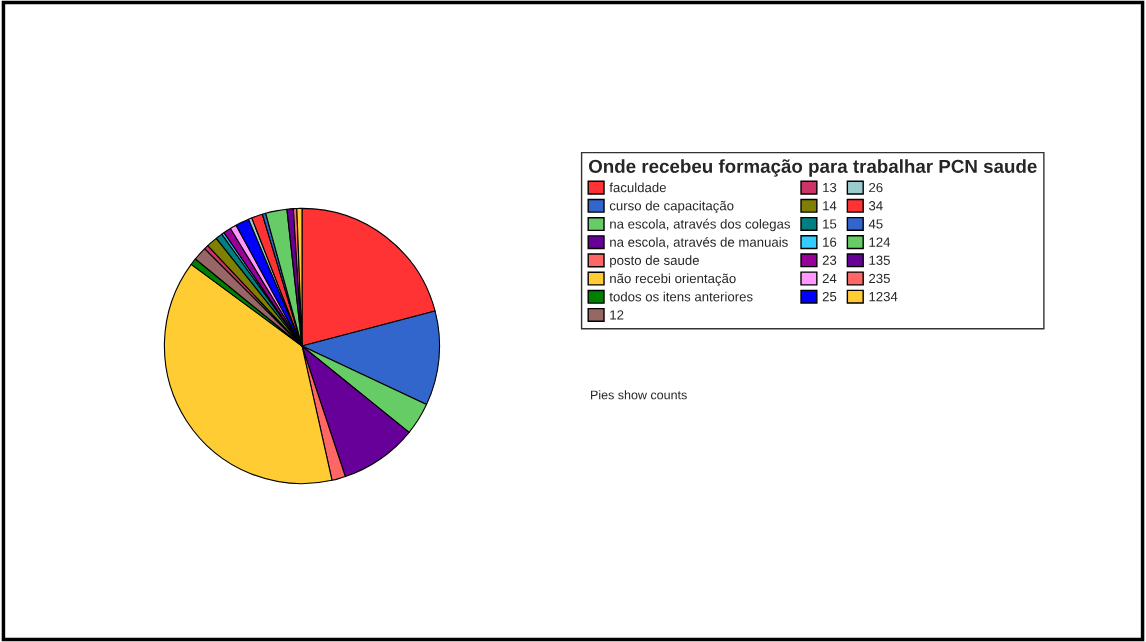  What do you see at coordinates (830, 206) in the screenshot?
I see `legend-label: 14` at bounding box center [830, 206].